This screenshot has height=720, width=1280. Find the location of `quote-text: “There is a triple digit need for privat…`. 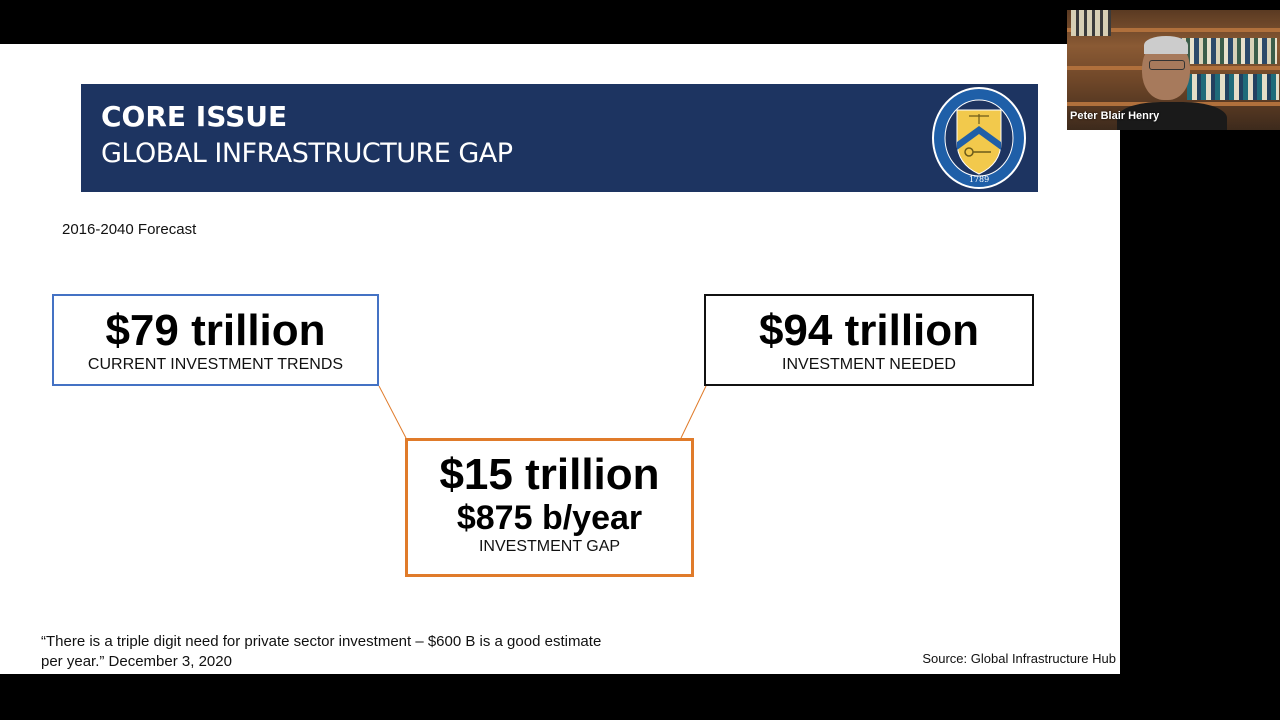

quote-text: “There is a triple digit need for privat… is located at coordinates (321, 651).